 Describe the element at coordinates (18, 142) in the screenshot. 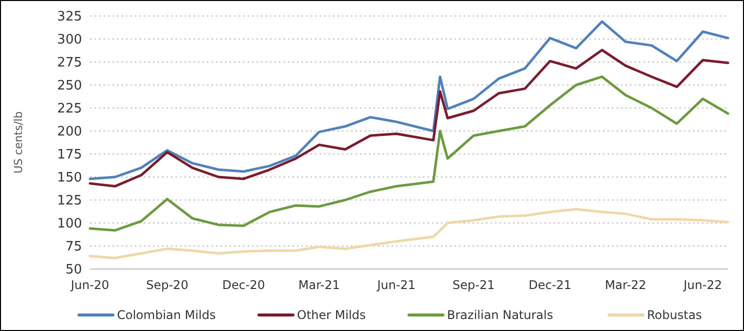

I see `y-axis-title: US cents/lb` at that location.